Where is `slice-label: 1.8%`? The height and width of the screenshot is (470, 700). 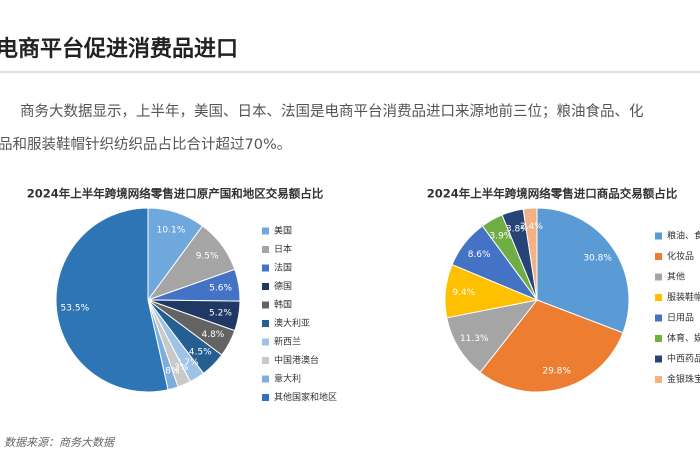 slice-label: 1.8% is located at coordinates (168, 371).